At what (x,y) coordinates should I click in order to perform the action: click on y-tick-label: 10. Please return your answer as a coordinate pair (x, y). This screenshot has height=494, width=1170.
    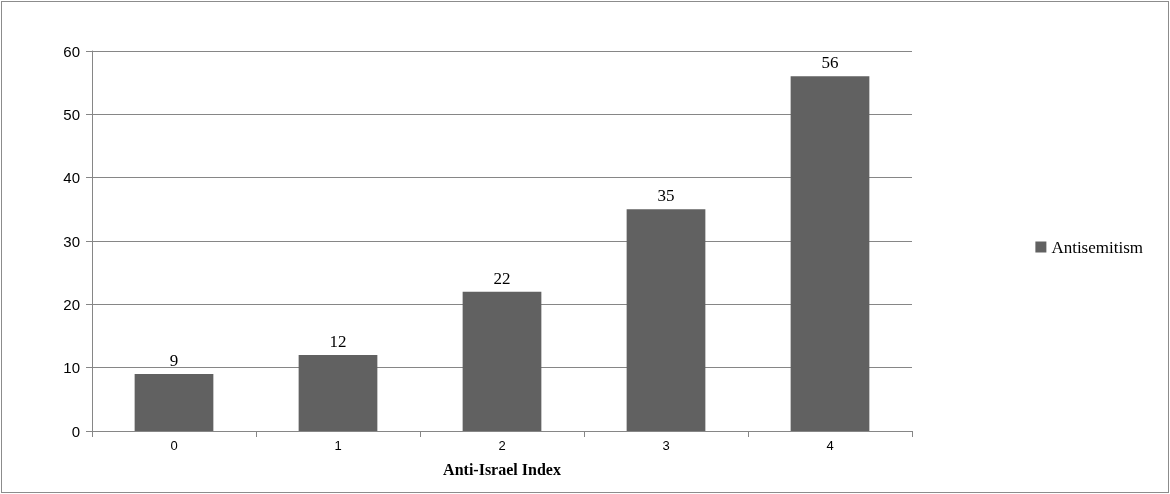
    Looking at the image, I should click on (71, 368).